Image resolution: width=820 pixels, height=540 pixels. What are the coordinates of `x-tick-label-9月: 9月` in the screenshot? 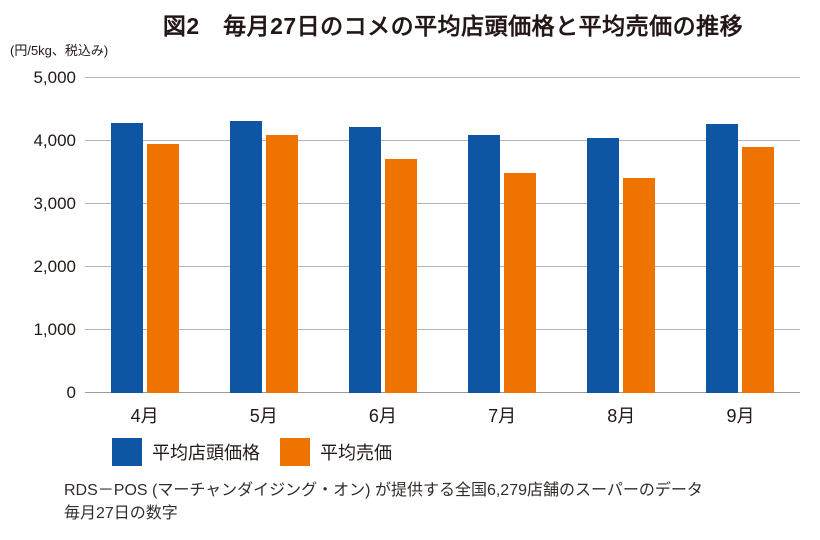 It's located at (740, 416).